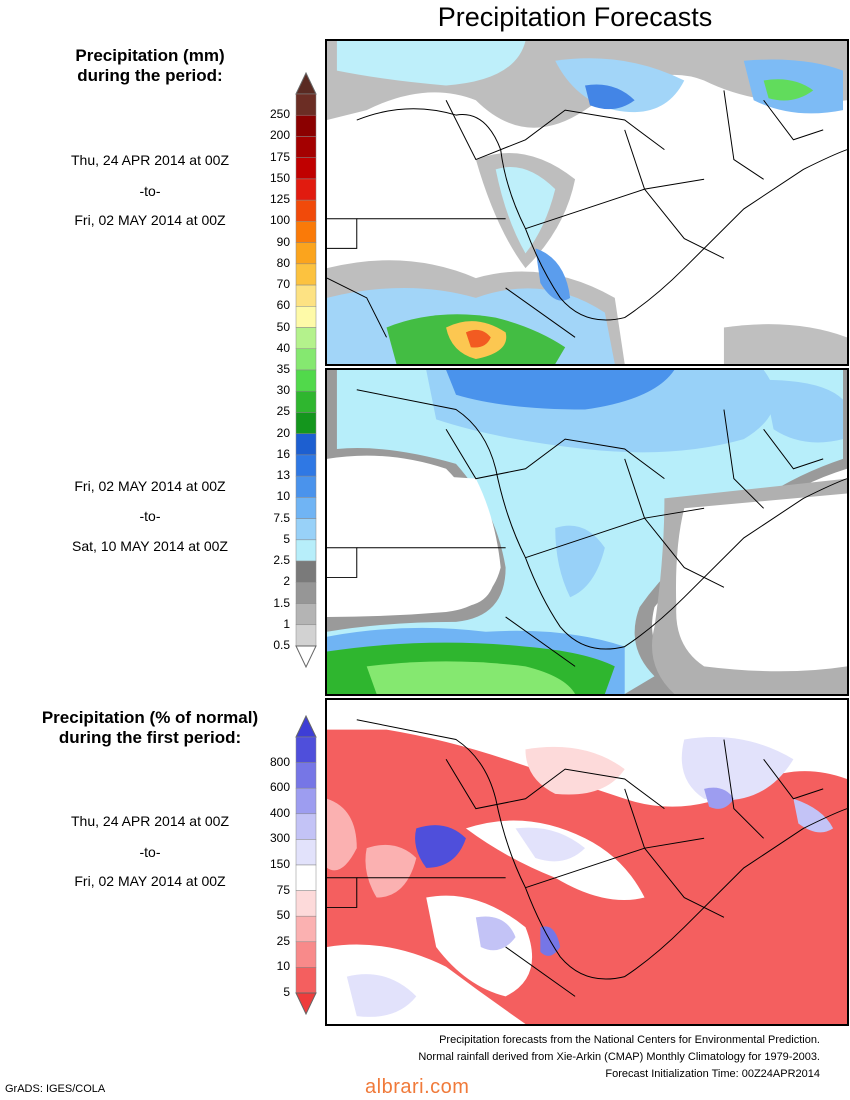 This screenshot has width=850, height=1100. I want to click on precip-colorbar-tick-label: 0.5, so click(281, 645).